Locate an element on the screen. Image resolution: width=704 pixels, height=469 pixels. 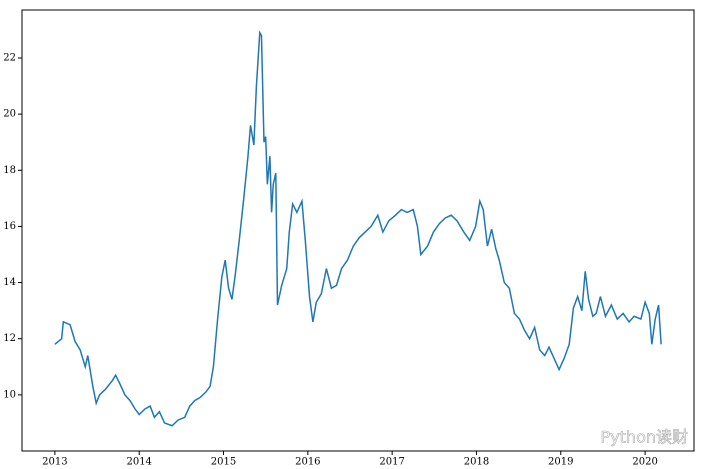
x-tick-label: 2014 is located at coordinates (138, 462).